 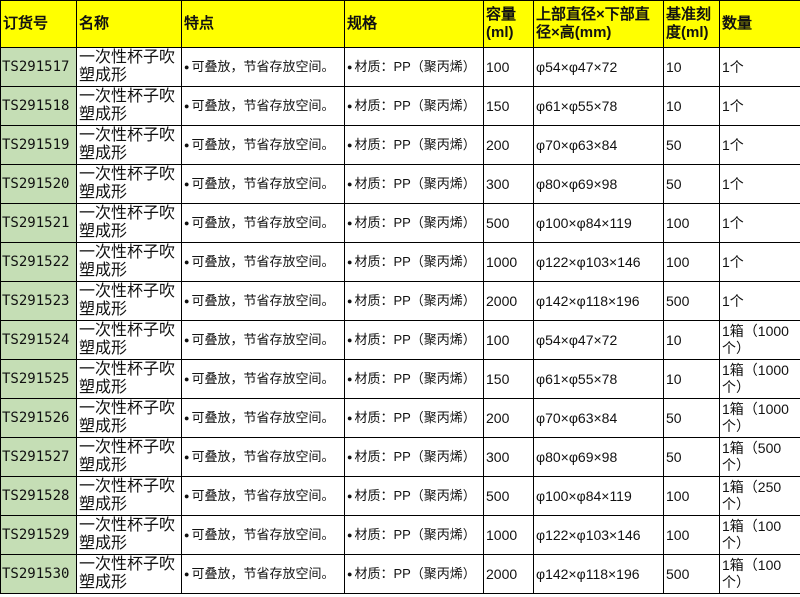 What do you see at coordinates (38, 340) in the screenshot?
I see `cell-order-number: TS291524` at bounding box center [38, 340].